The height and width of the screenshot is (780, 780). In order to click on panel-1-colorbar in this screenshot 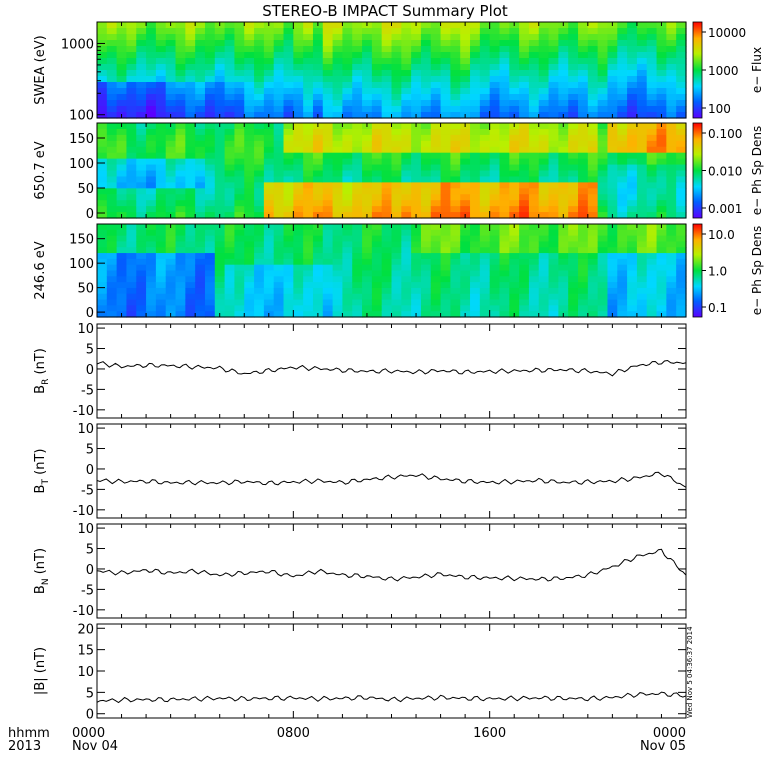, I will do `click(697, 70)`.